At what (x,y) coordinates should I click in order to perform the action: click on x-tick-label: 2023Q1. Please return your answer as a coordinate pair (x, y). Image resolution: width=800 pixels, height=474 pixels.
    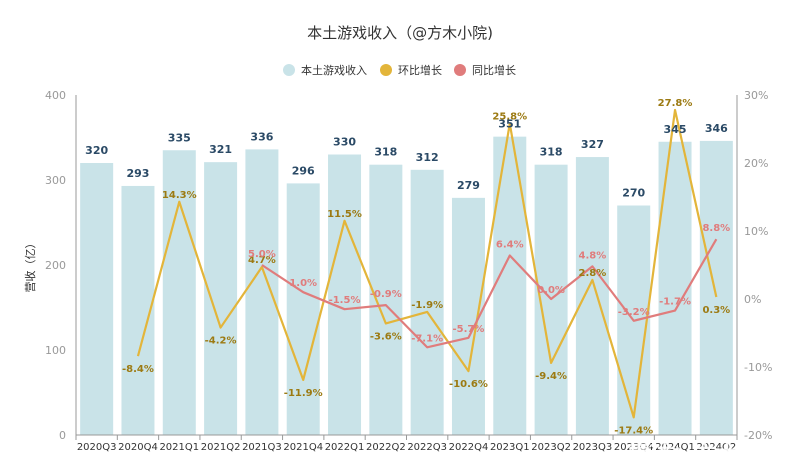
    Looking at the image, I should click on (510, 447).